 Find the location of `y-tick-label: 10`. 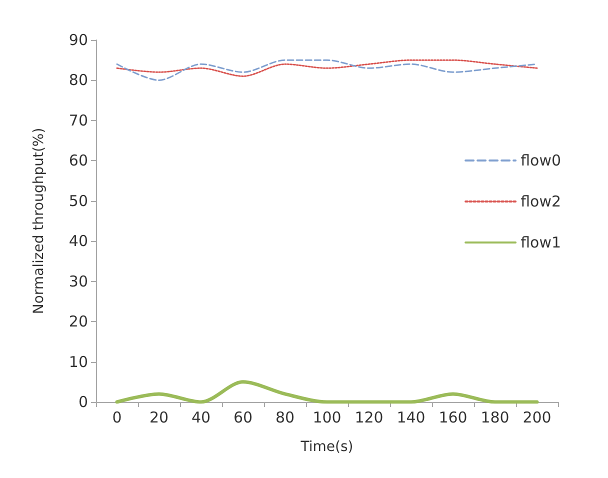

y-tick-label: 10 is located at coordinates (78, 361).